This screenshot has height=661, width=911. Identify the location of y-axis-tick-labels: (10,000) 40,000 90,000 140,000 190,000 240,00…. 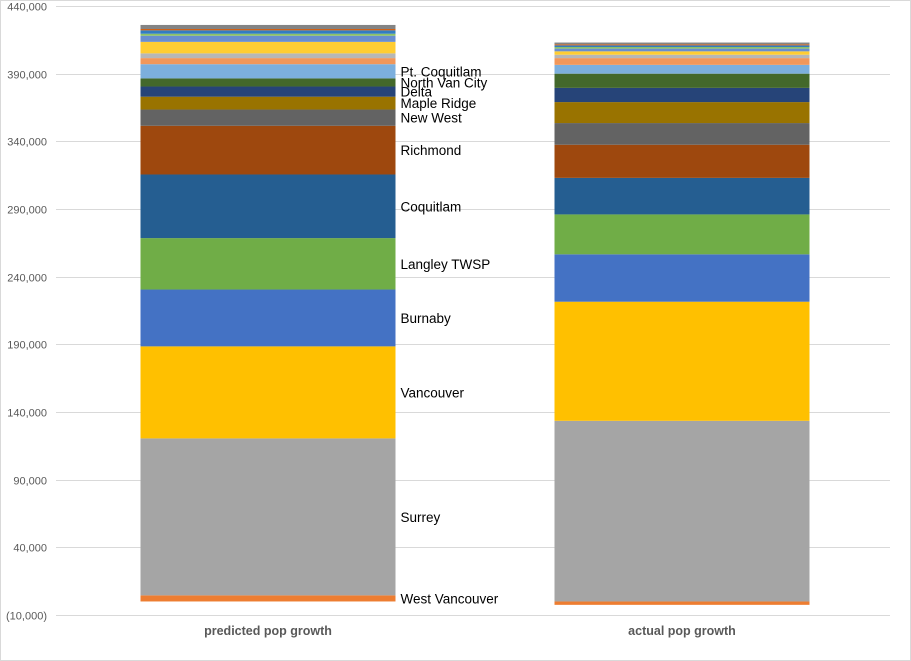
(26, 312).